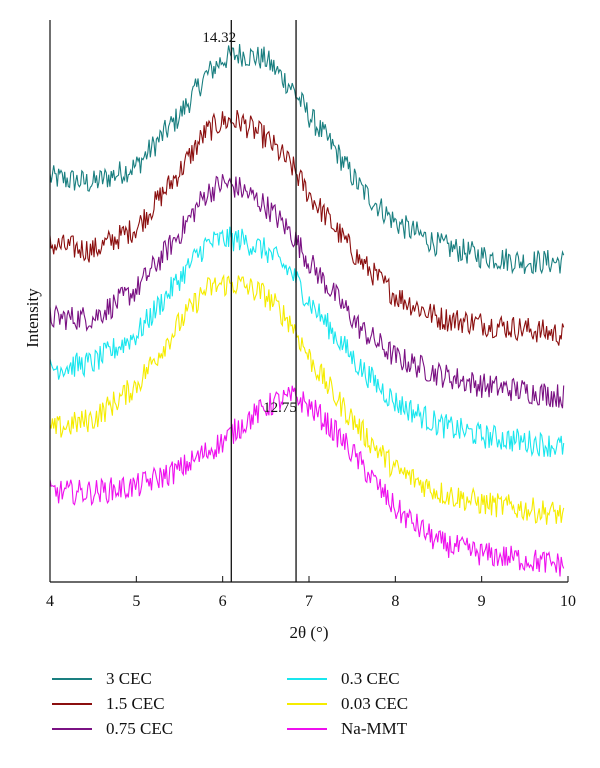 This screenshot has width=600, height=768. I want to click on legend-label: Na-MMT, so click(374, 728).